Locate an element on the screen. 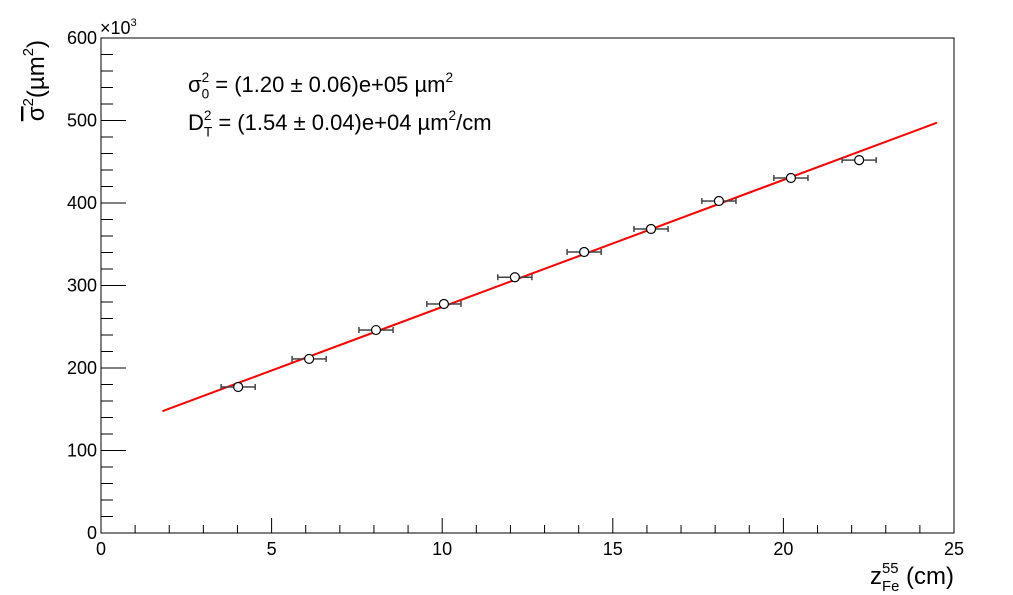 The image size is (1013, 595). annotation: D2 T = (1.54 ± 0.04)e+04 µm2/cm is located at coordinates (340, 124).